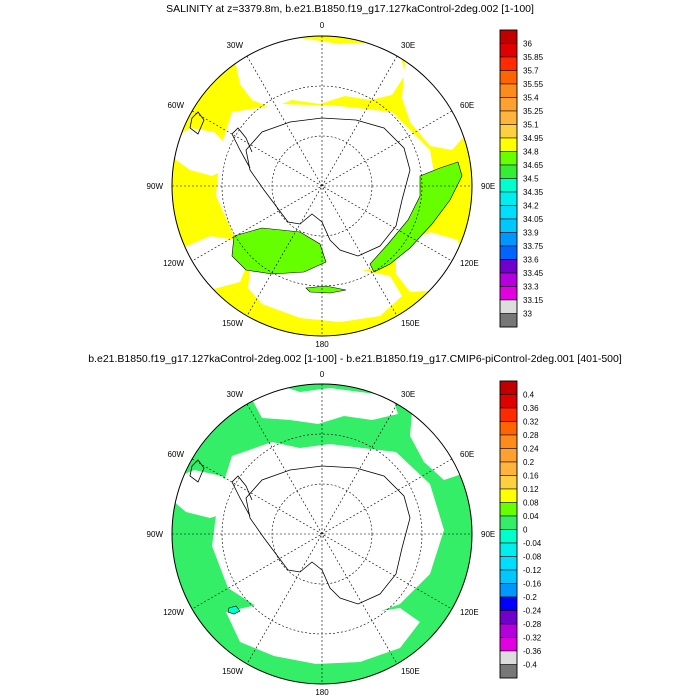  I want to click on panel-1-colorbar-label: 35.4, so click(531, 98).